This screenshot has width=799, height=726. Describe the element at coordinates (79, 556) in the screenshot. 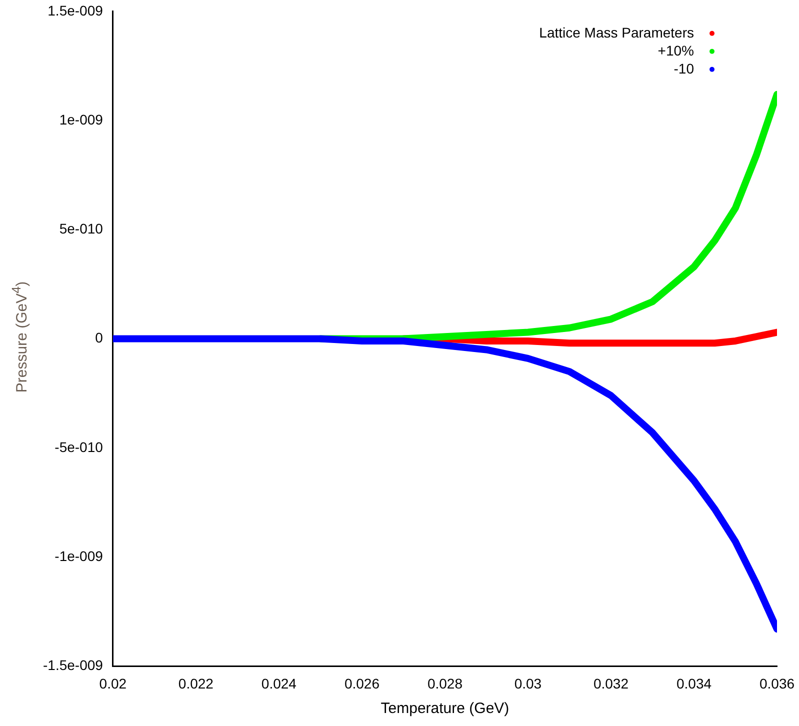

I see `y-tick-label: -1e-009` at that location.